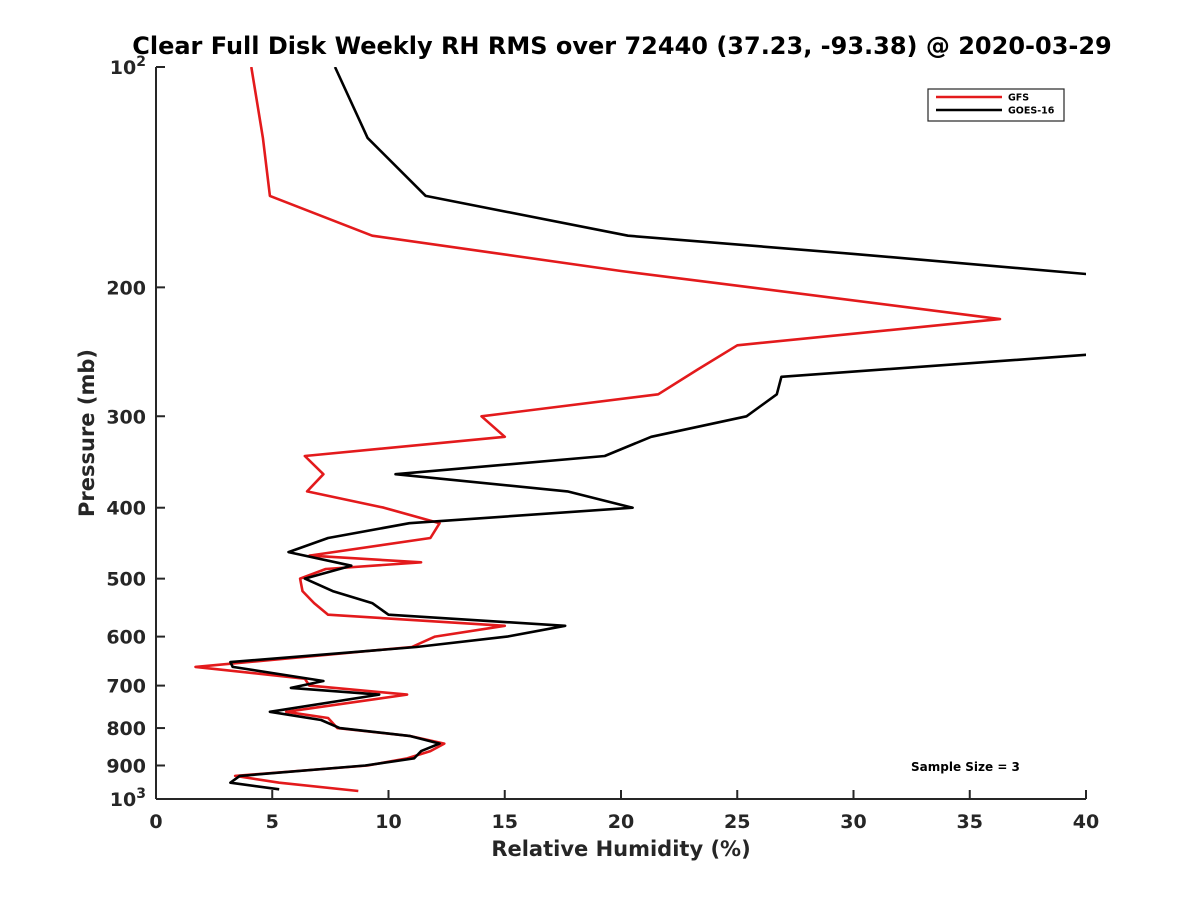 This screenshot has width=1200, height=900. I want to click on legend: GFS GOES-16, so click(996, 105).